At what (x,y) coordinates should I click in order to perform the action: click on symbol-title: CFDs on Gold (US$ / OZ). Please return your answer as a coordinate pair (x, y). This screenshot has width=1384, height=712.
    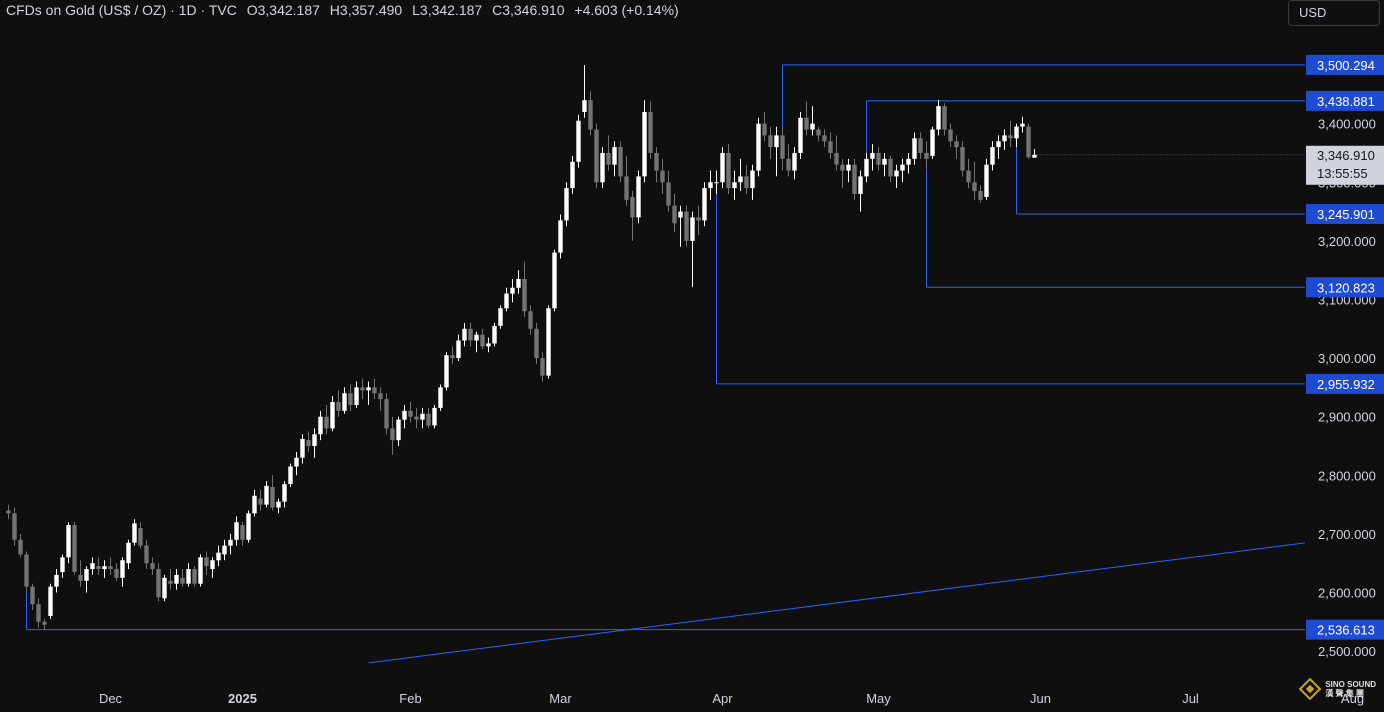
    Looking at the image, I should click on (86, 10).